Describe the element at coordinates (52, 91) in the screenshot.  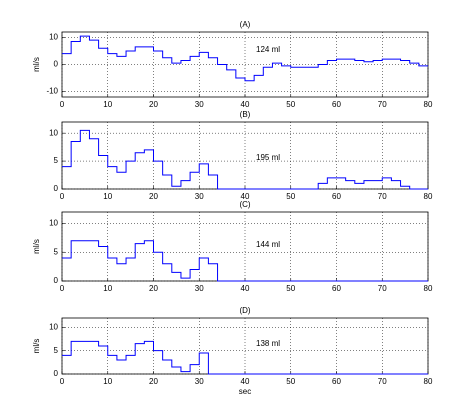
I see `y-tick-label: -10` at that location.